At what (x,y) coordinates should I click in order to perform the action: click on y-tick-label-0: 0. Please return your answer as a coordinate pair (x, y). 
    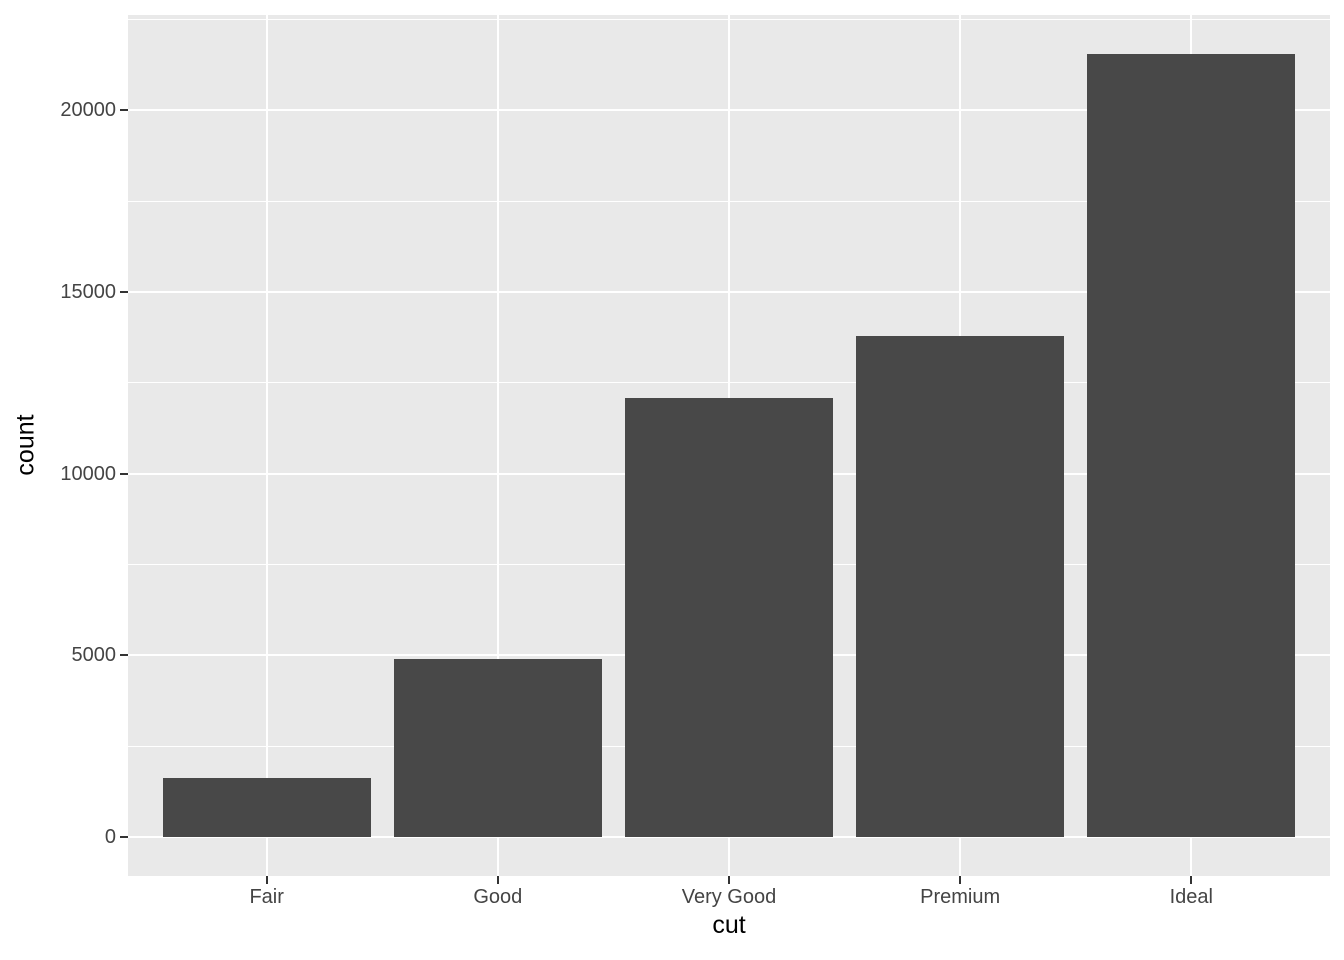
    Looking at the image, I should click on (110, 836).